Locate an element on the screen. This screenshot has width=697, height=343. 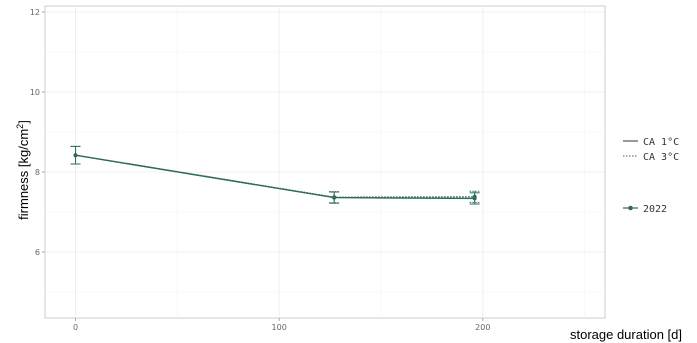
legend-label-ca3: CA 3°C is located at coordinates (661, 157).